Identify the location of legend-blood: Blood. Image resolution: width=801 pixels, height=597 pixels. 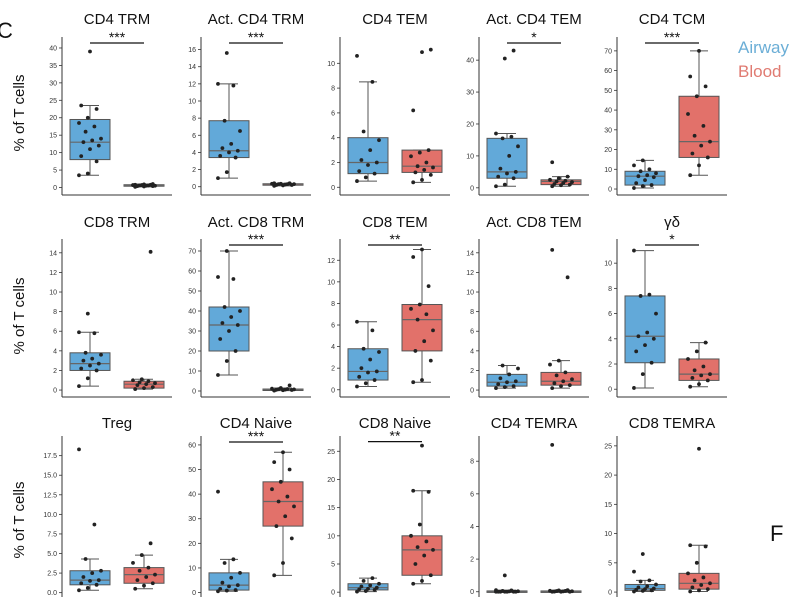
(759, 71).